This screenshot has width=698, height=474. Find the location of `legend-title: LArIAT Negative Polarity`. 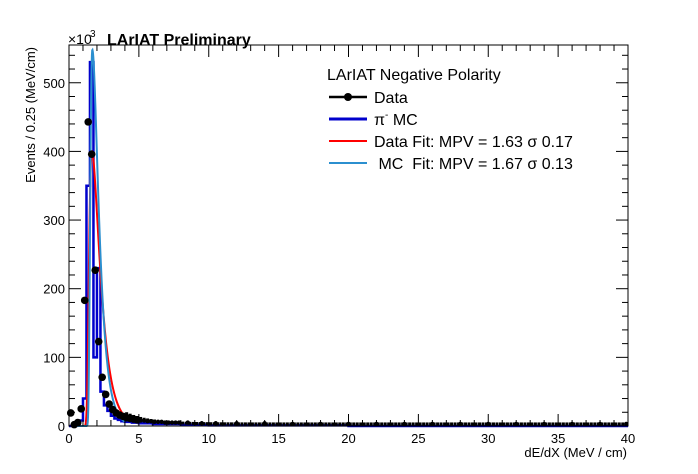

legend-title: LArIAT Negative Polarity is located at coordinates (414, 75).